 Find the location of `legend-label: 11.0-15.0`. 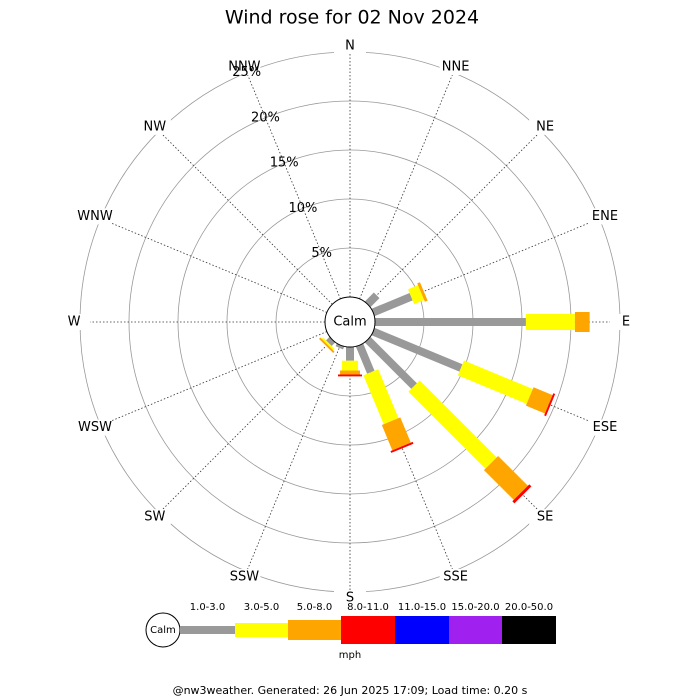

legend-label: 11.0-15.0 is located at coordinates (422, 607).